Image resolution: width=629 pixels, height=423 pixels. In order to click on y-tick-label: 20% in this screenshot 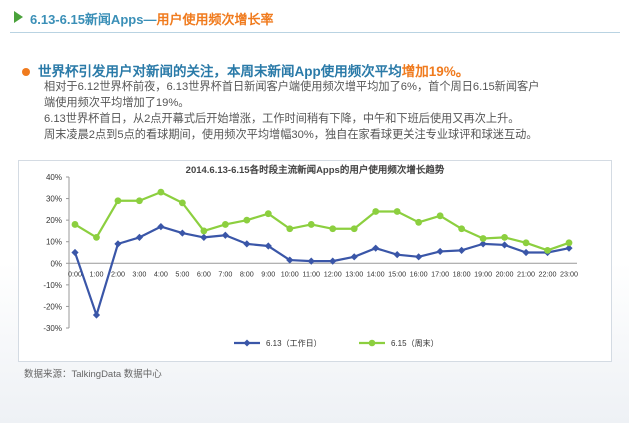, I will do `click(54, 220)`.